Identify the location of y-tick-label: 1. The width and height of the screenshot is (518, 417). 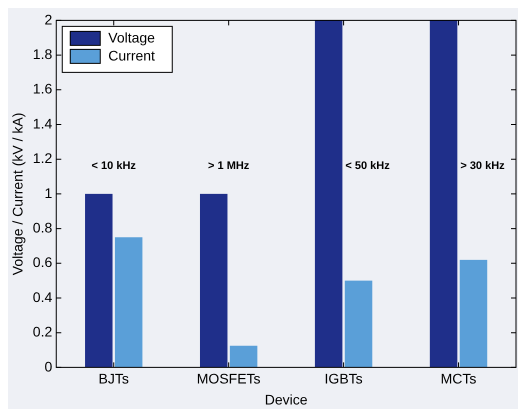
(48, 192).